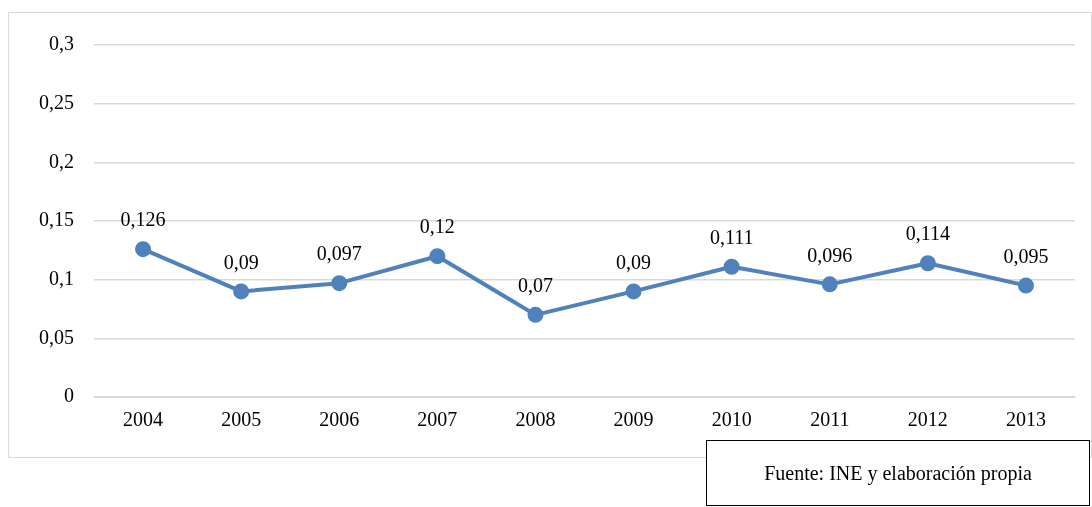 This screenshot has height=507, width=1092. Describe the element at coordinates (437, 419) in the screenshot. I see `x-tick-label: 2007` at that location.